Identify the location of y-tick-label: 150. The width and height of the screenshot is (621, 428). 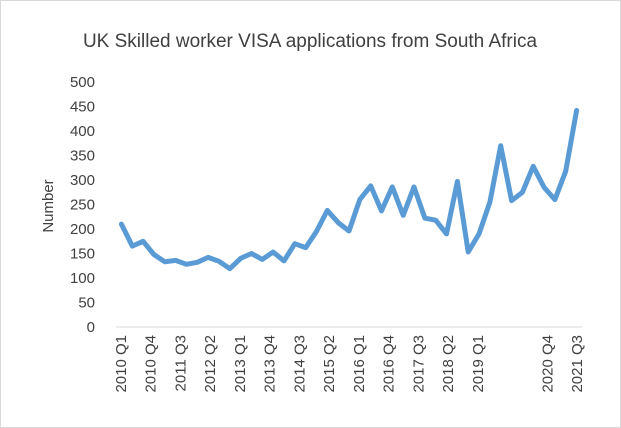
(82, 254).